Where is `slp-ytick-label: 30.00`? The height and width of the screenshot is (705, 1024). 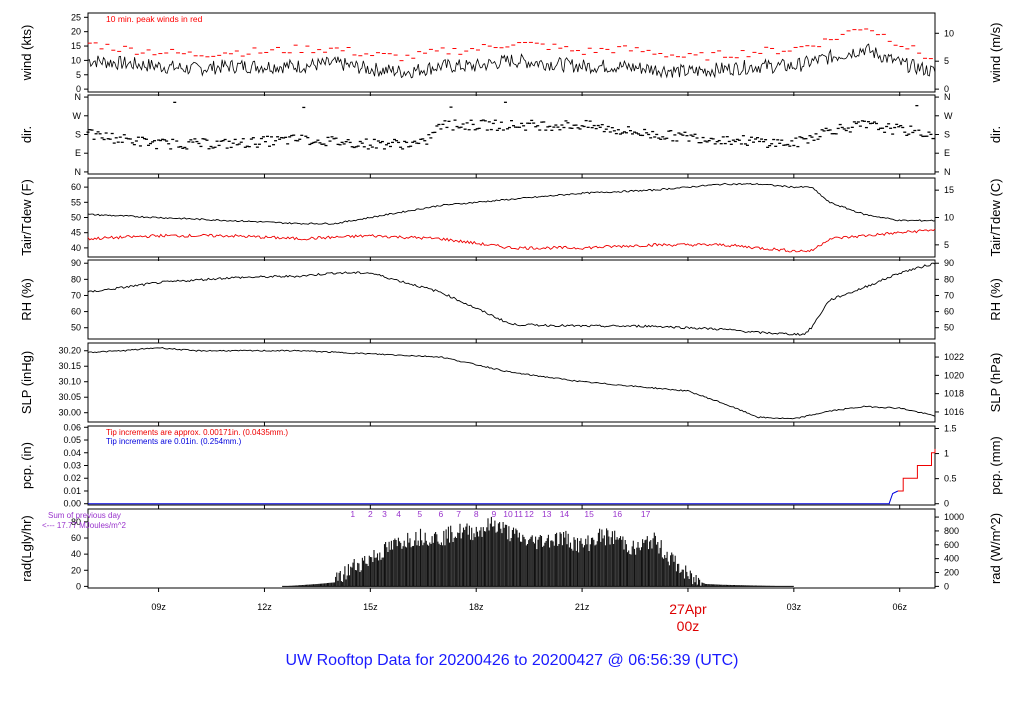 slp-ytick-label: 30.00 is located at coordinates (69, 413).